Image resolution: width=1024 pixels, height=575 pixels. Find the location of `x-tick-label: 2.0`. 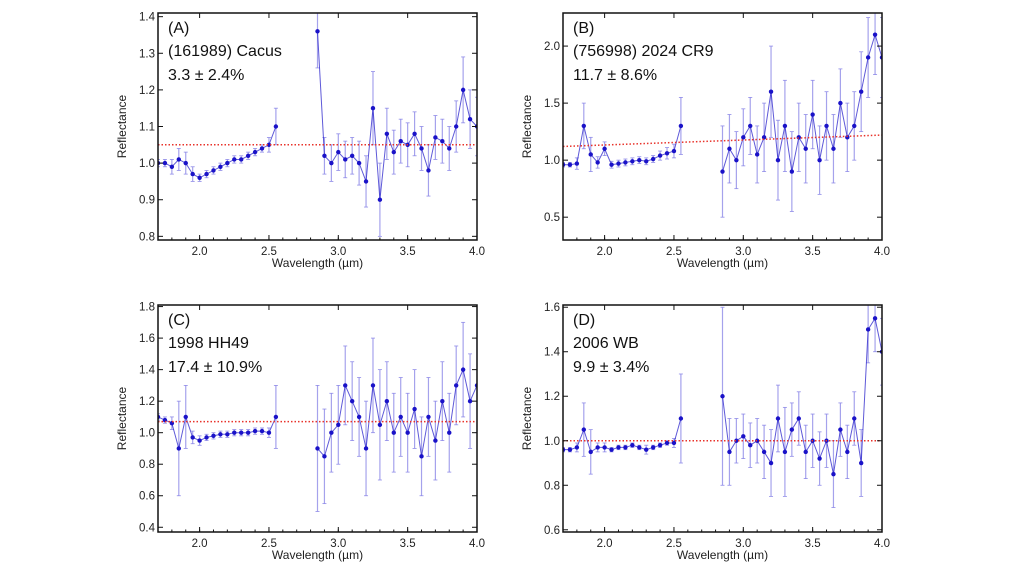

x-tick-label: 2.0 is located at coordinates (200, 252).